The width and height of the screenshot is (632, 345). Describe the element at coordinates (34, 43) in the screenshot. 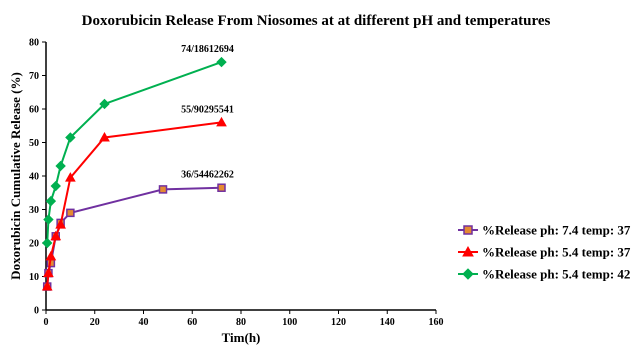

I see `y-tick-label: 80` at that location.